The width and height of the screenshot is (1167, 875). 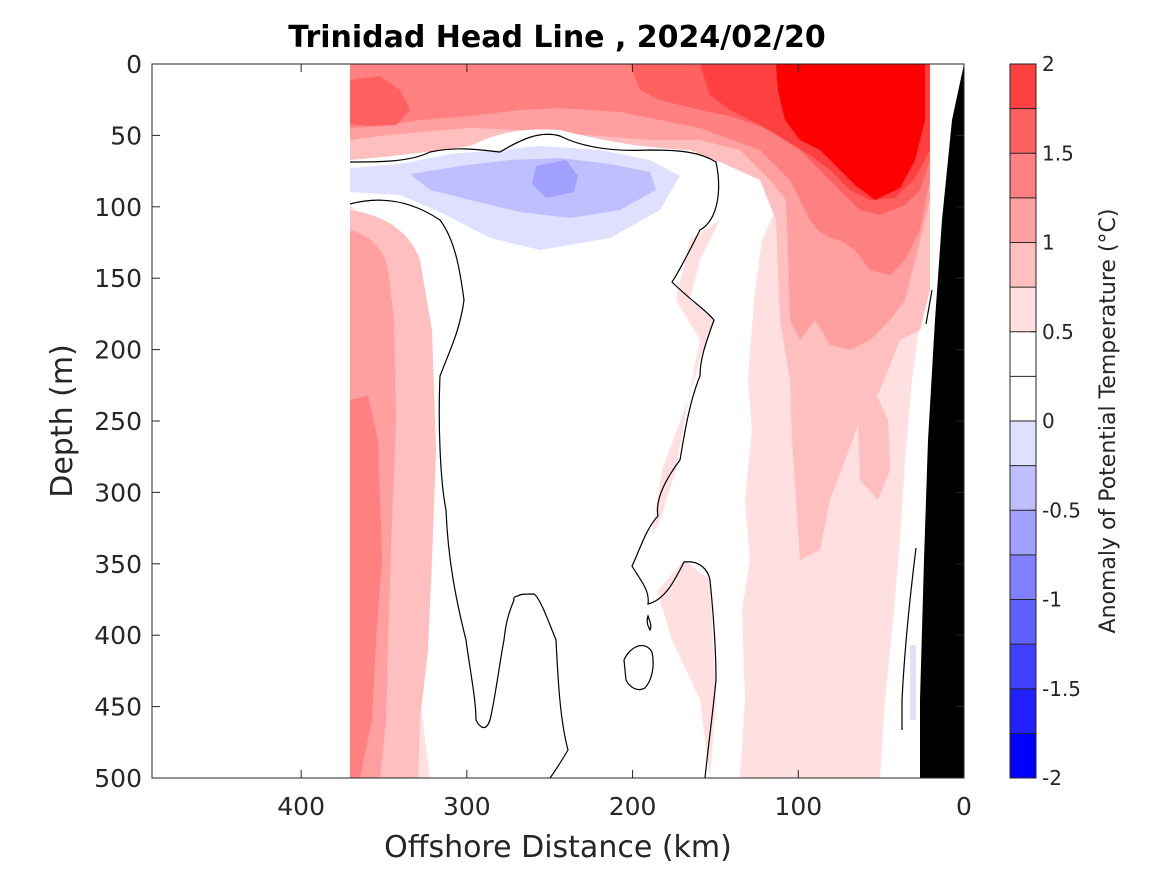 I want to click on y-tick-label: 0, so click(x=134, y=64).